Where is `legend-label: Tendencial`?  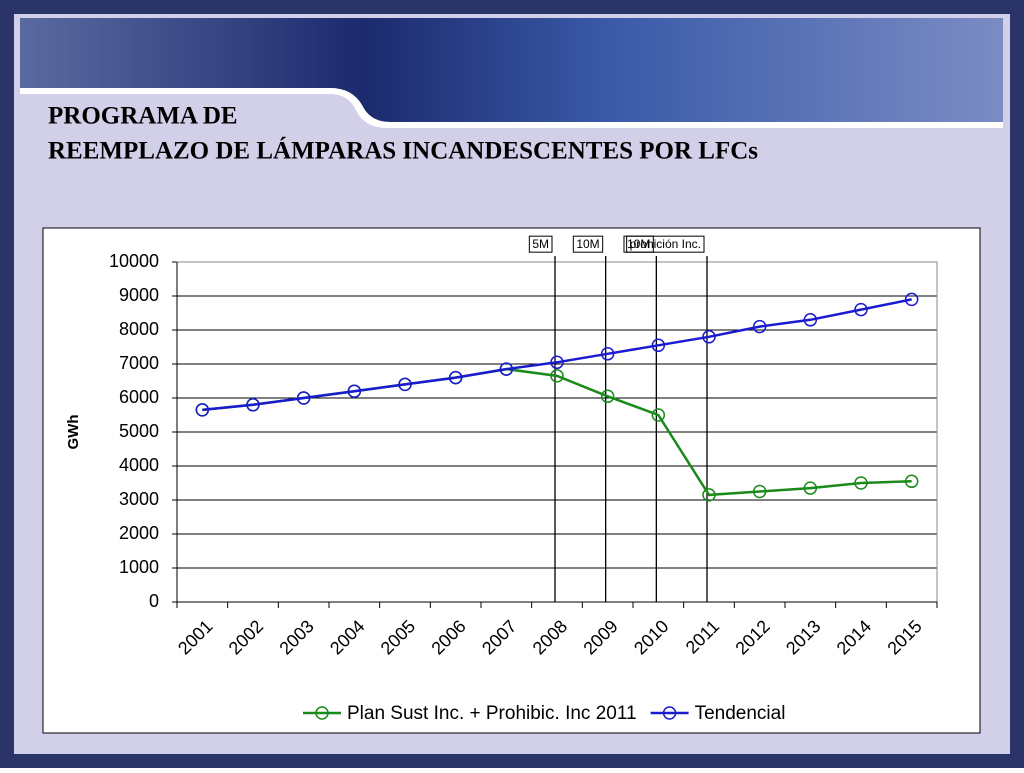 legend-label: Tendencial is located at coordinates (740, 713).